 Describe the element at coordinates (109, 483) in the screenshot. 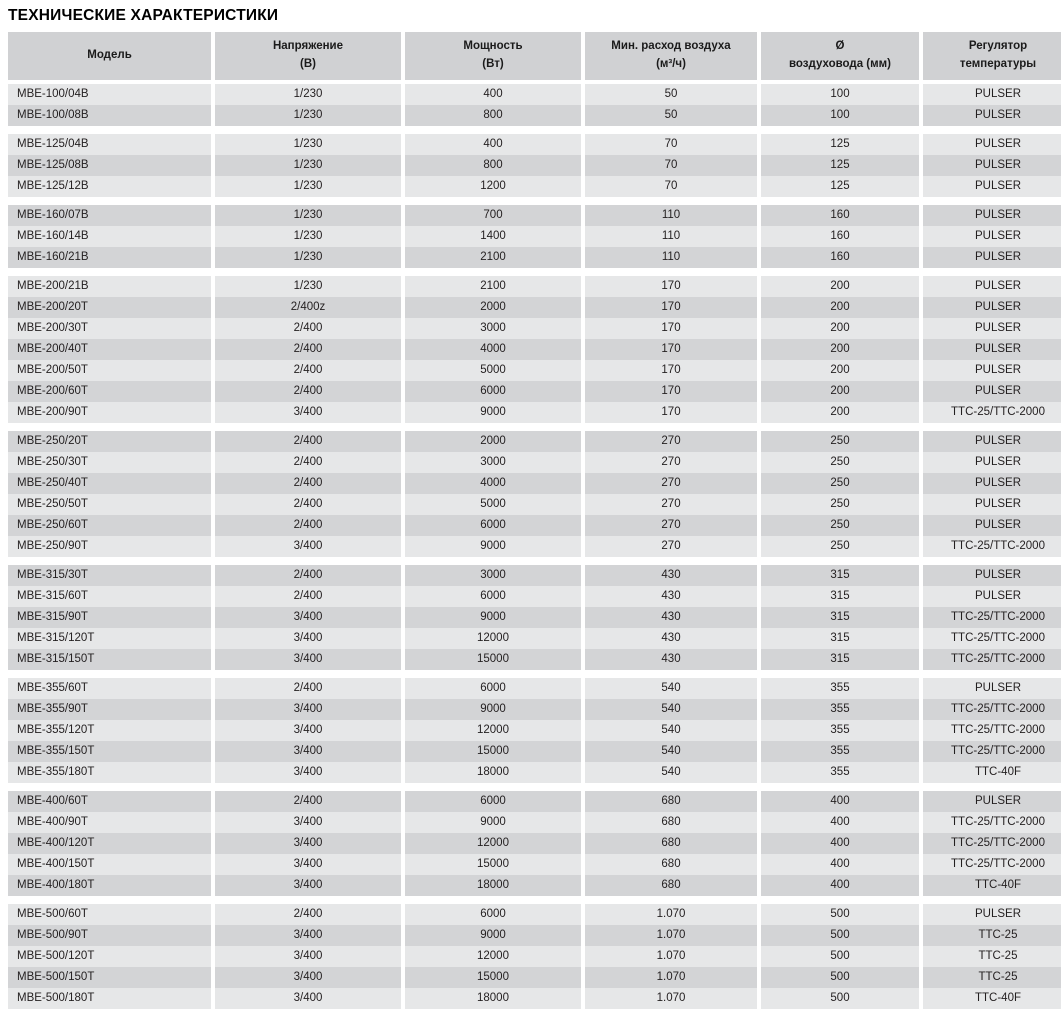

I see `cell-model: MBE-250/40T` at that location.